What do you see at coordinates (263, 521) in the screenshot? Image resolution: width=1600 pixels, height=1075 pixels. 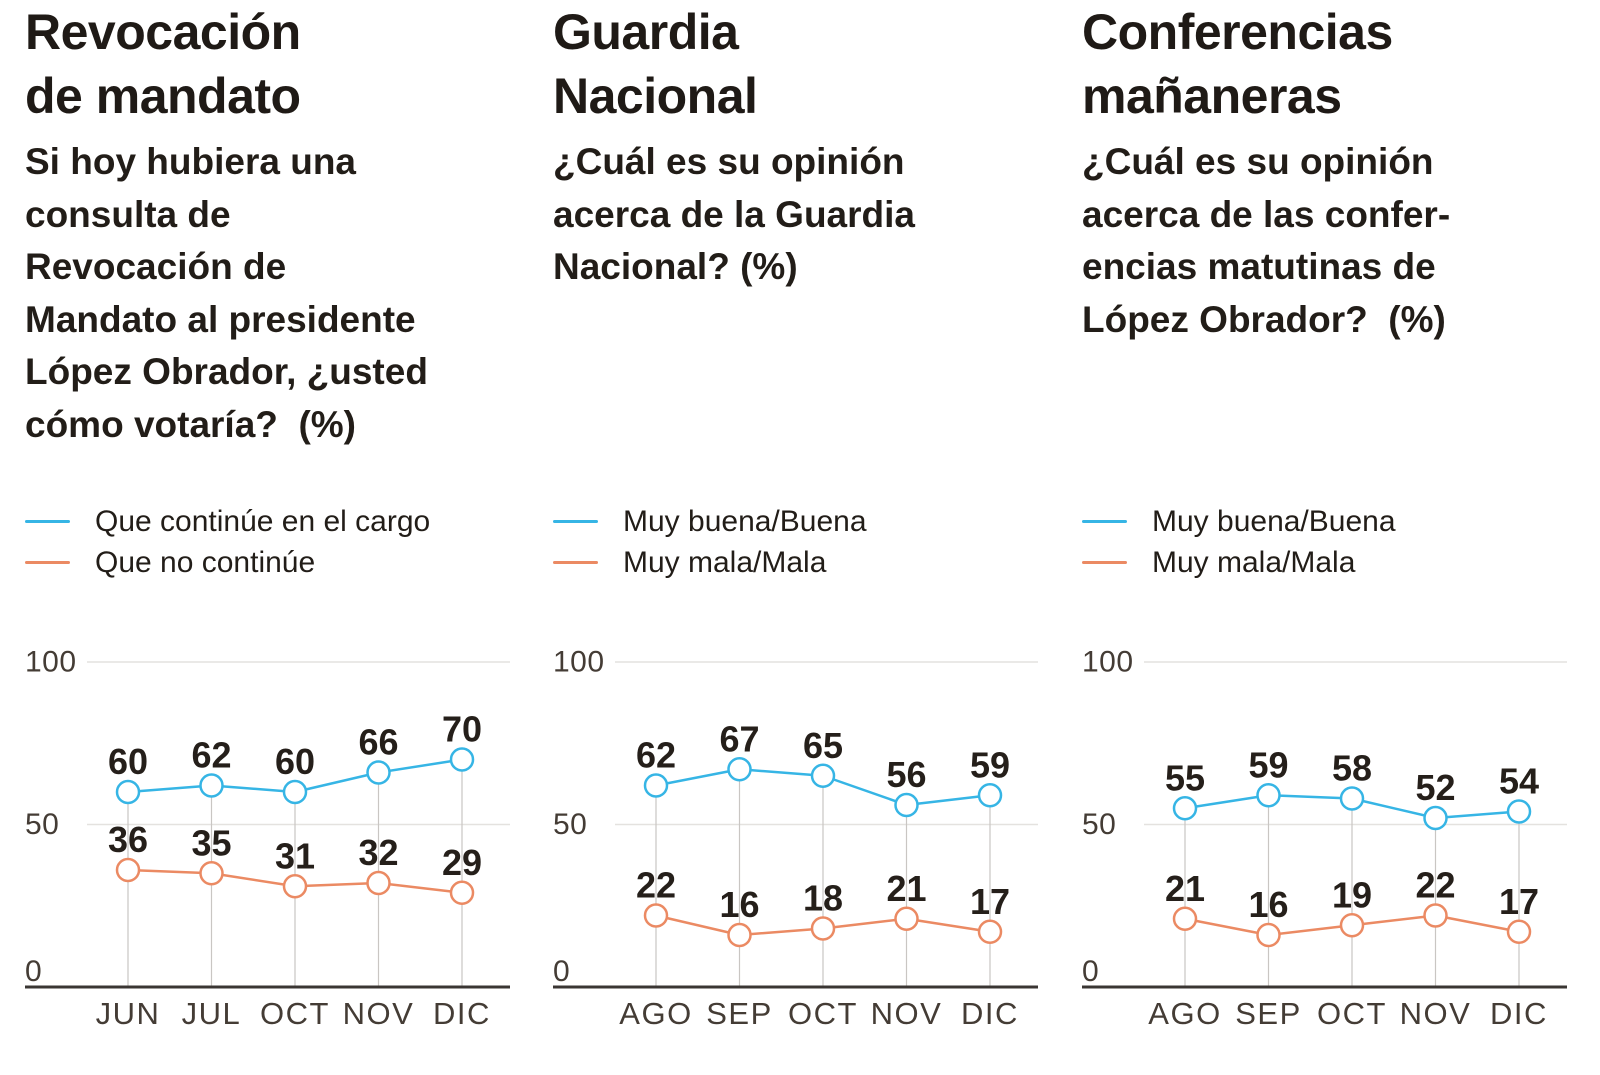 I see `legend-label: Que continúe en el cargo` at bounding box center [263, 521].